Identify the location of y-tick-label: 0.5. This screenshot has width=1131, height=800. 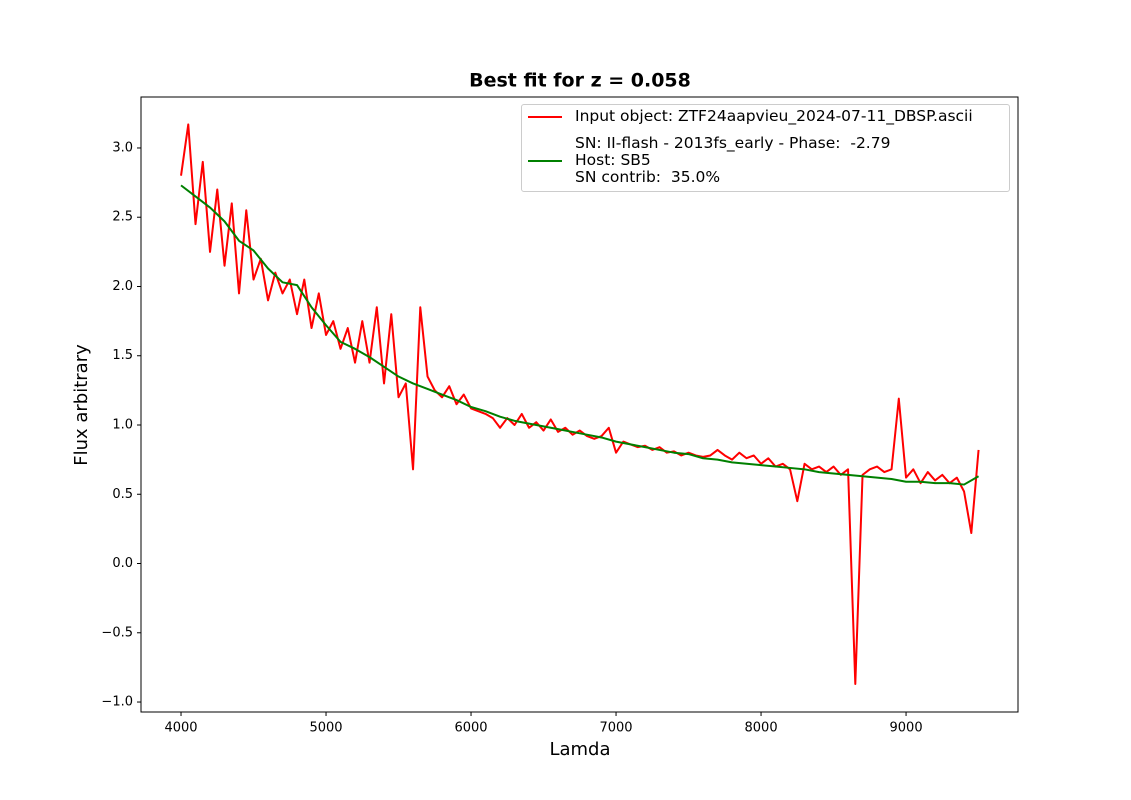
(122, 494).